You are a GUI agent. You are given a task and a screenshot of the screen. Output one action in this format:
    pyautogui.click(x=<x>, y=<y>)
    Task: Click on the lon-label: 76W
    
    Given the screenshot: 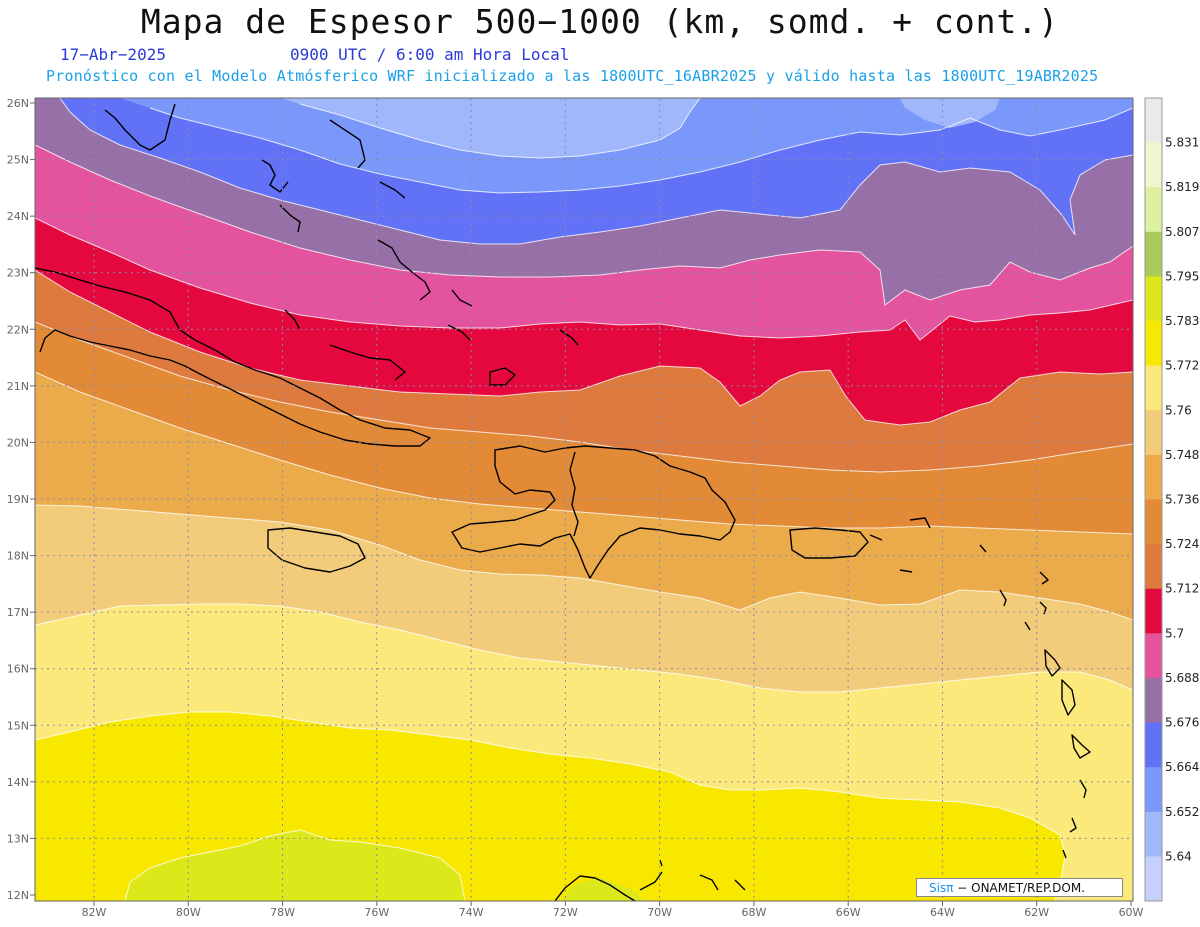 What is the action you would take?
    pyautogui.click(x=376, y=912)
    